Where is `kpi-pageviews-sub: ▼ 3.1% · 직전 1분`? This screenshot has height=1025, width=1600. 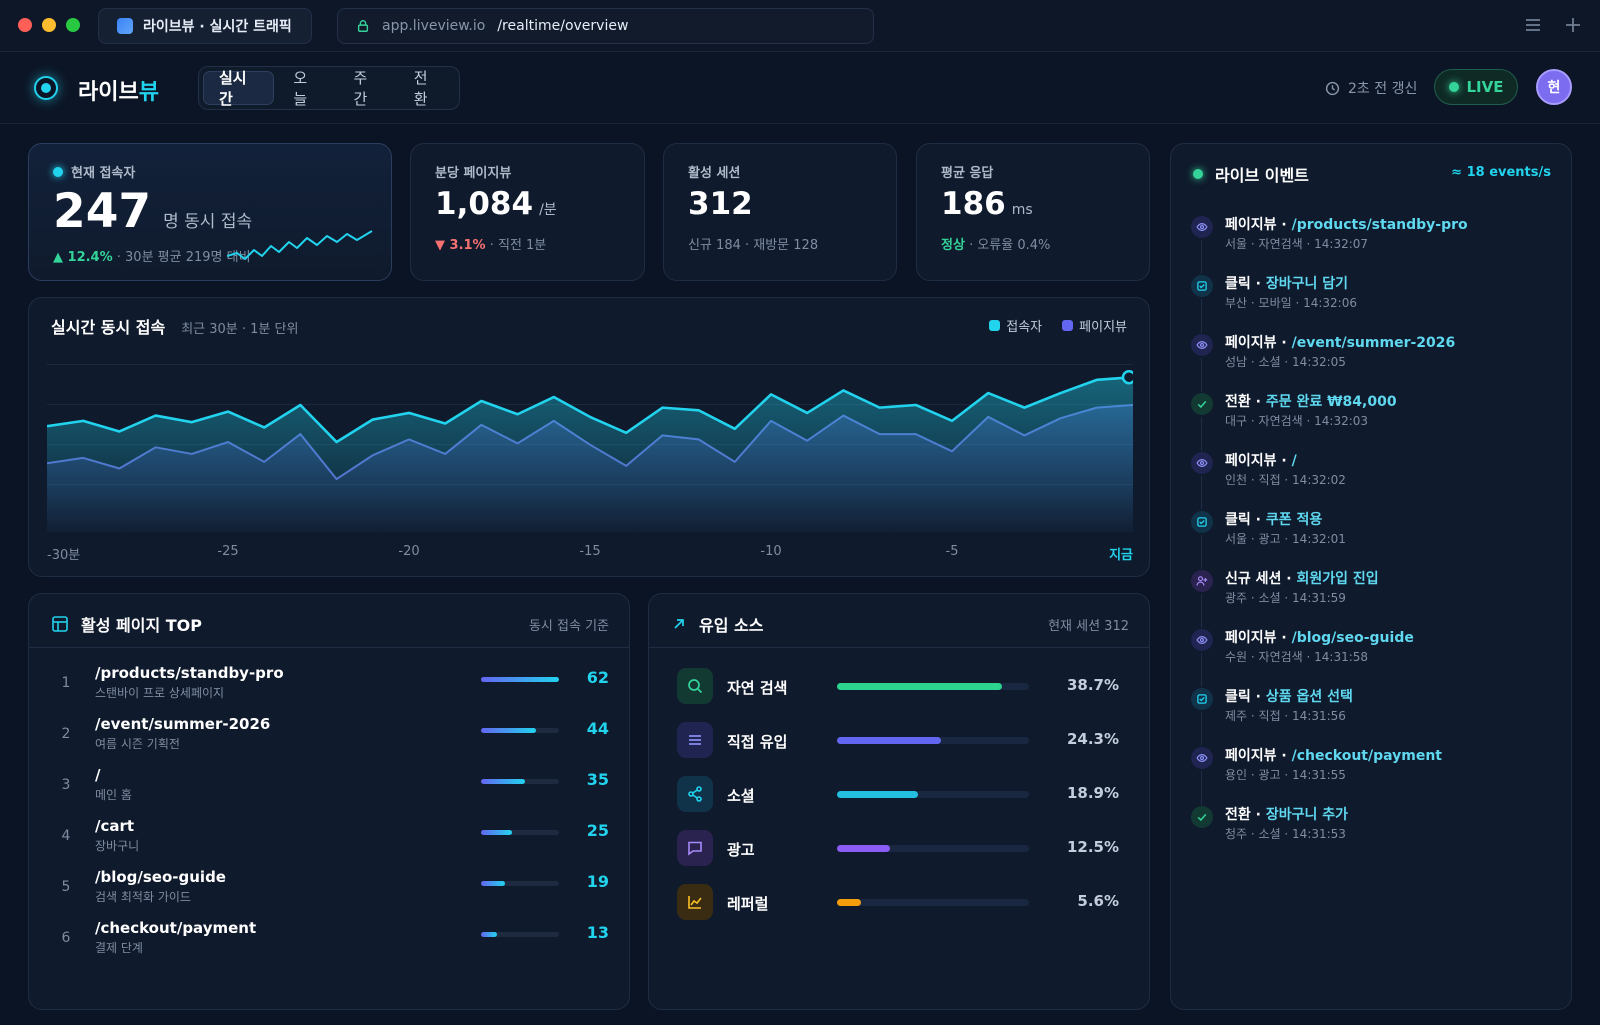
kpi-pageviews-sub: ▼ 3.1% · 직전 1분 is located at coordinates (490, 243).